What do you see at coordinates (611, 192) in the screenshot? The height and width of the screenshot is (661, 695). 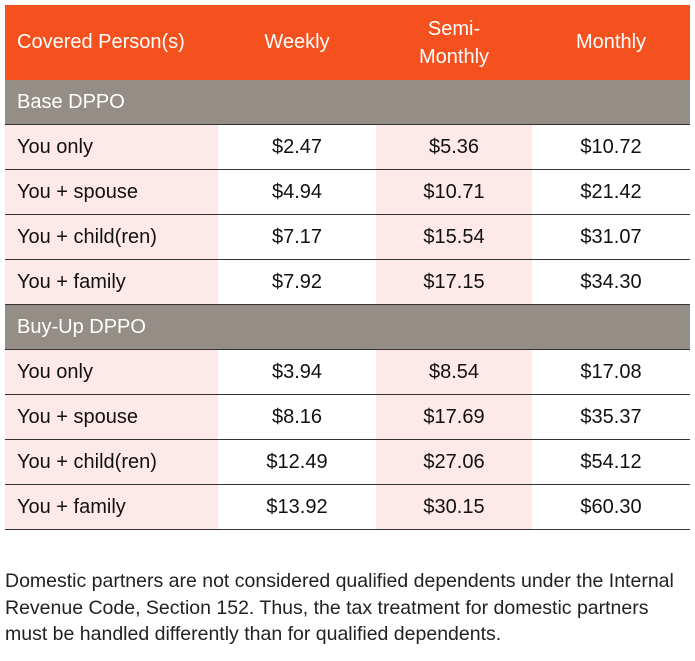 I see `rate-cell: $21.42` at bounding box center [611, 192].